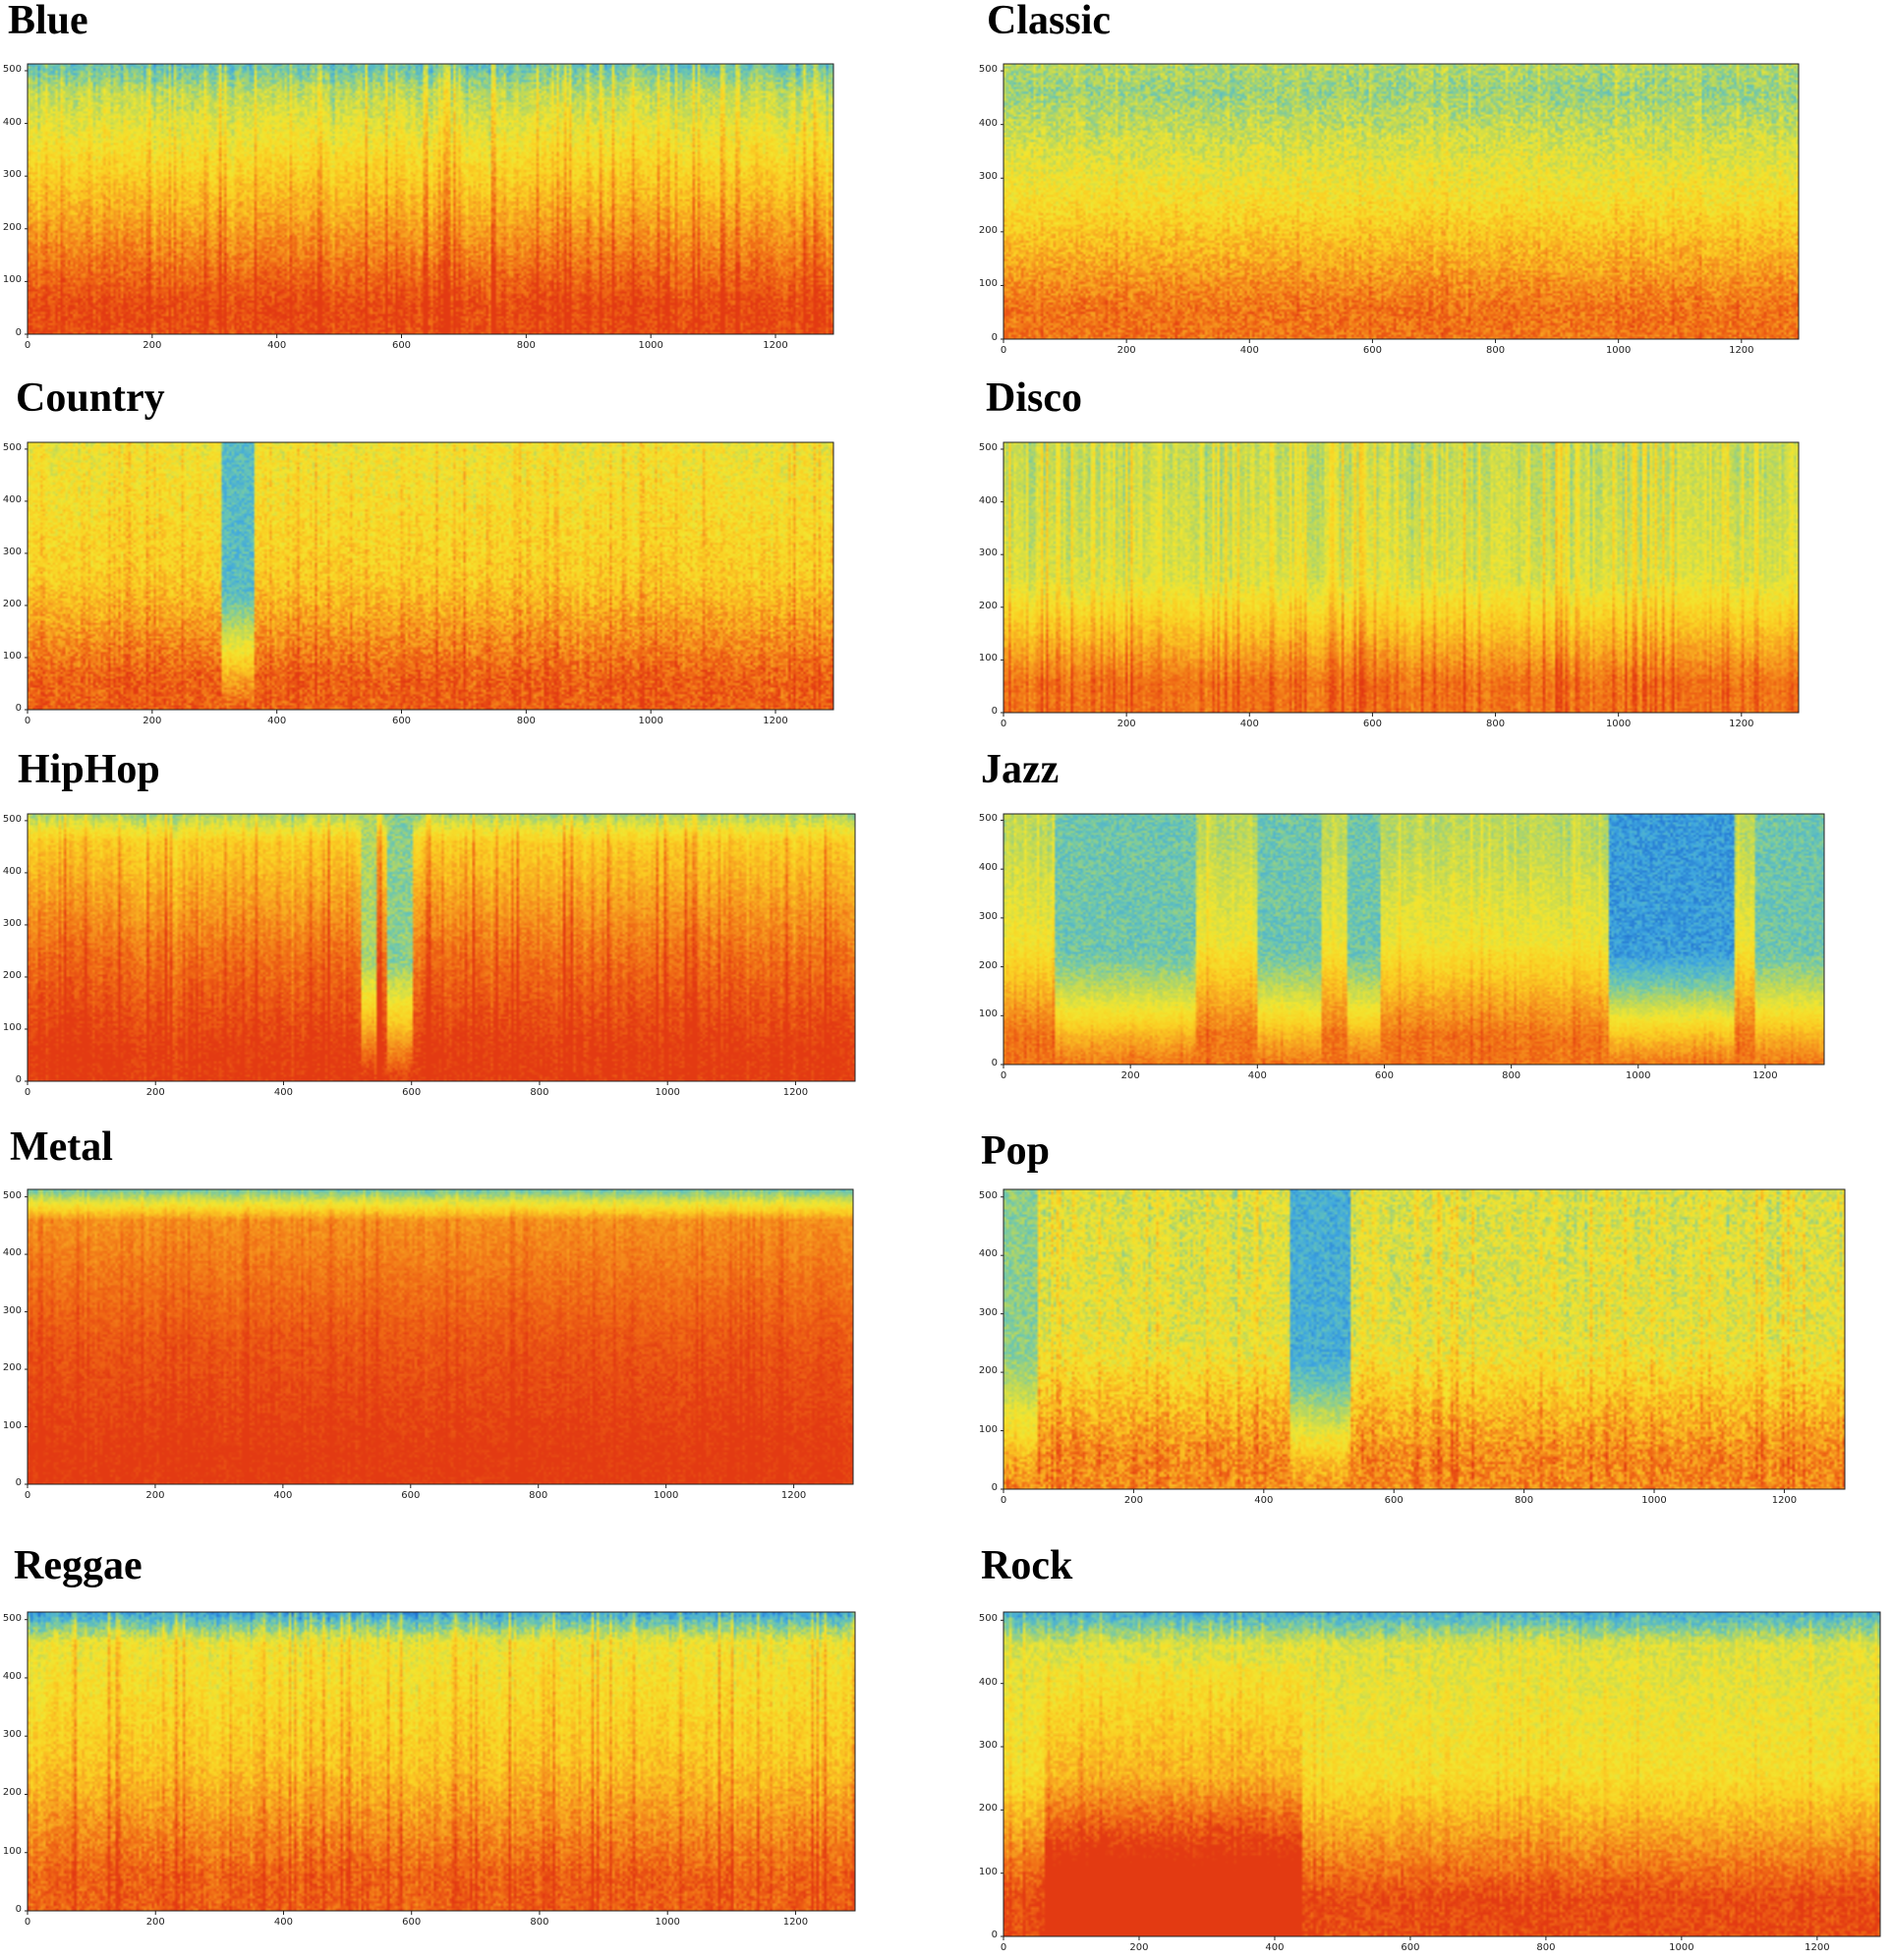 Image resolution: width=1892 pixels, height=1960 pixels. I want to click on spectrogram-classic: 0 200 400 600 800 1000 1200, so click(1400, 210).